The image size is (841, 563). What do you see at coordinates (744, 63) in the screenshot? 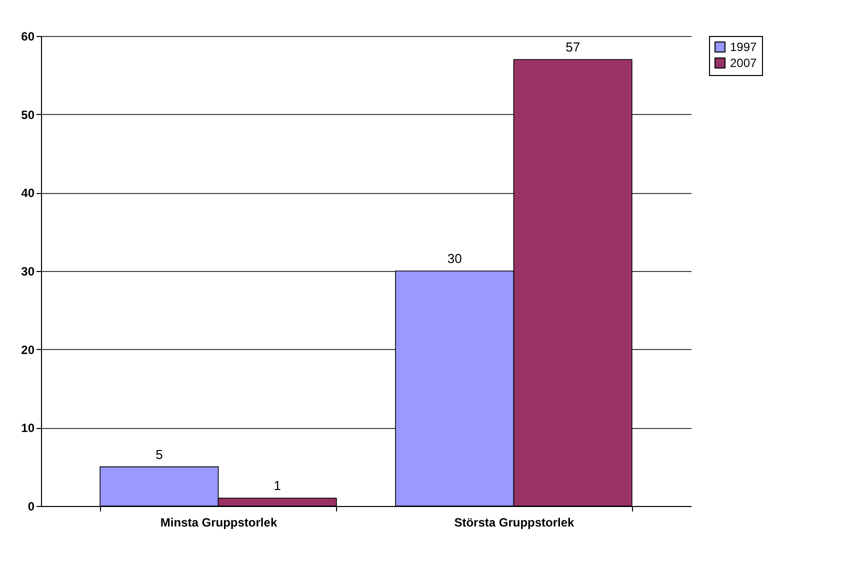
I see `legend-label: 2007` at bounding box center [744, 63].